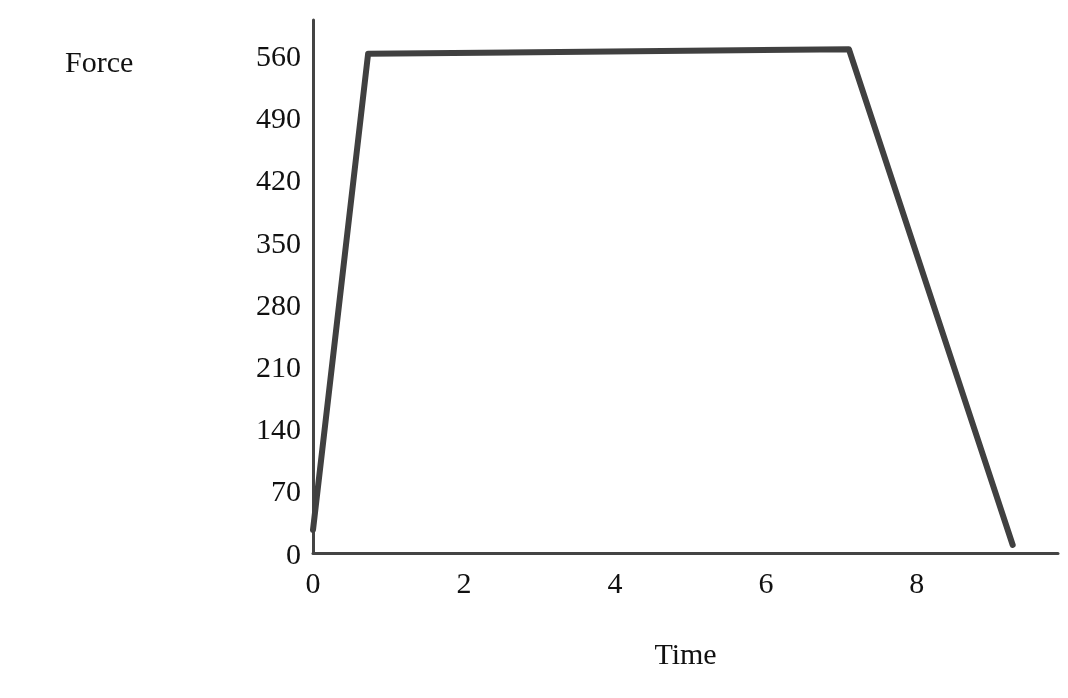 Image resolution: width=1068 pixels, height=698 pixels. Describe the element at coordinates (278, 304) in the screenshot. I see `y-tick-label: 280` at that location.